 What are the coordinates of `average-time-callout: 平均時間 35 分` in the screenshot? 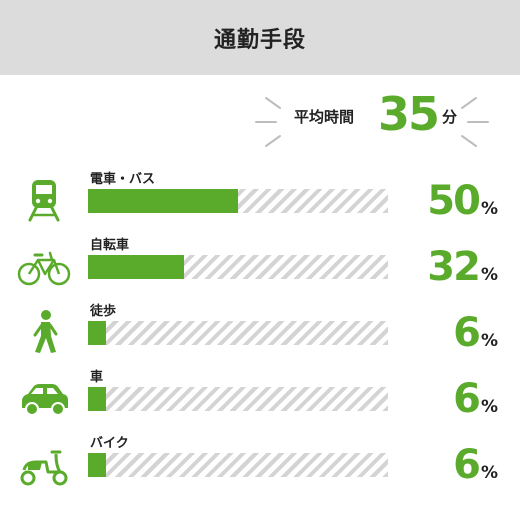 It's located at (370, 118).